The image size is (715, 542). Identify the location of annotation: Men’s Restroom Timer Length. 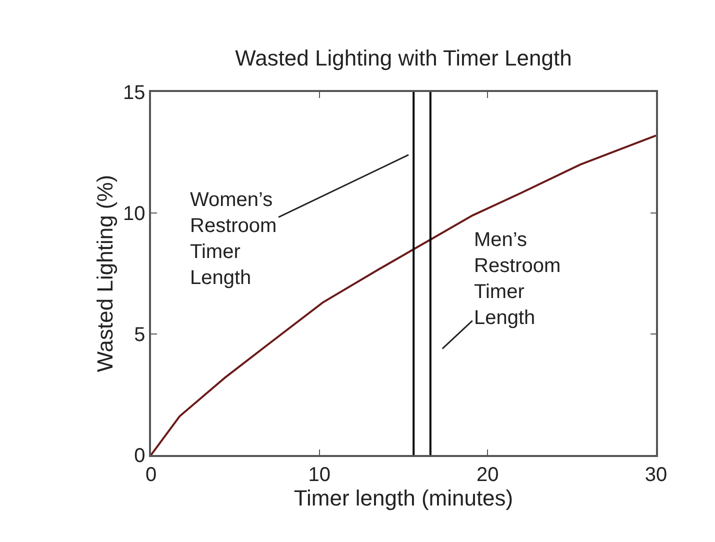
(517, 279).